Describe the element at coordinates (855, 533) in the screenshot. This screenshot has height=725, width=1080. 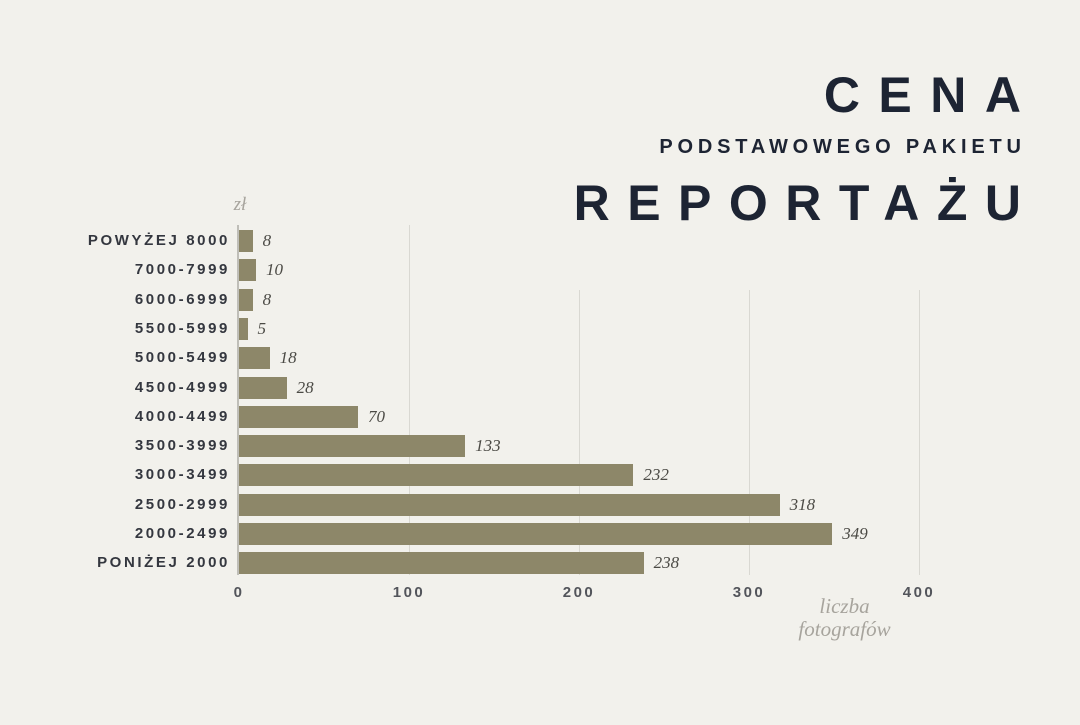
I see `value-label: 349` at that location.